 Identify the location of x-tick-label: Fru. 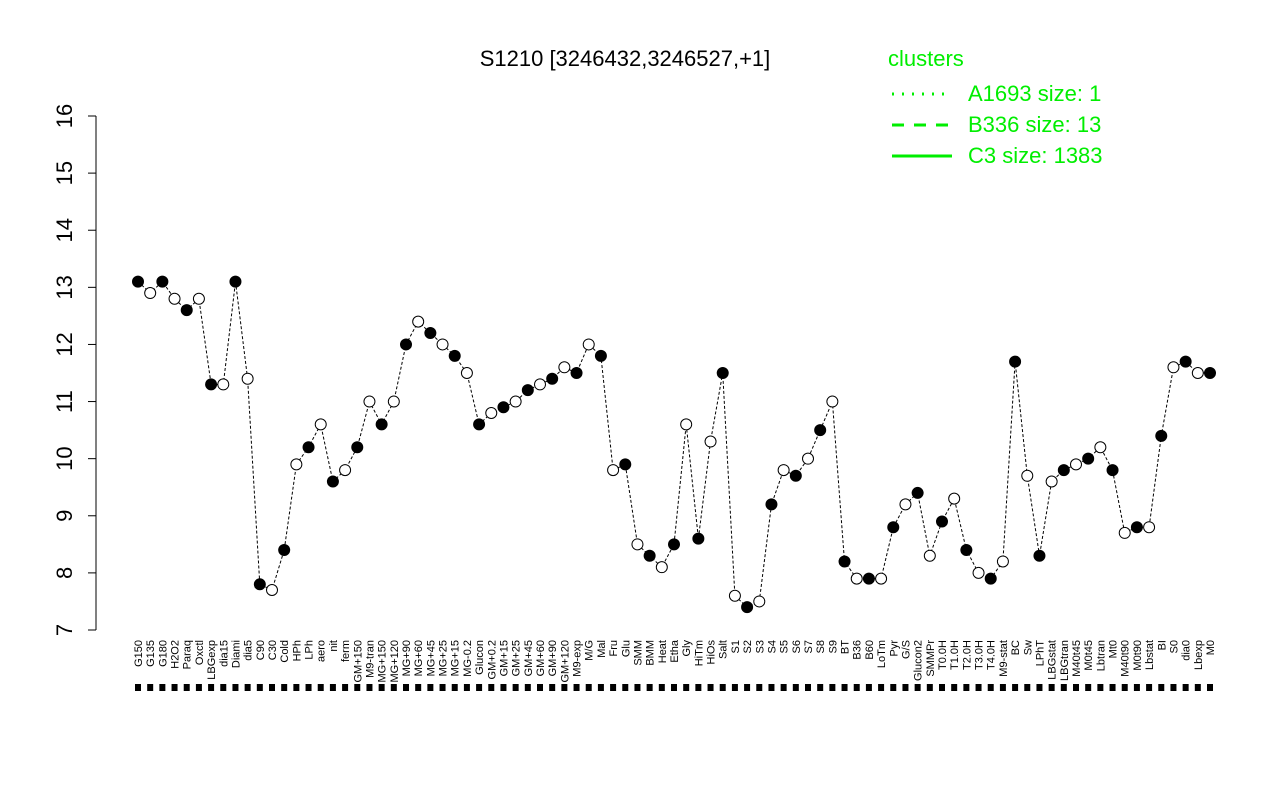
(614, 648).